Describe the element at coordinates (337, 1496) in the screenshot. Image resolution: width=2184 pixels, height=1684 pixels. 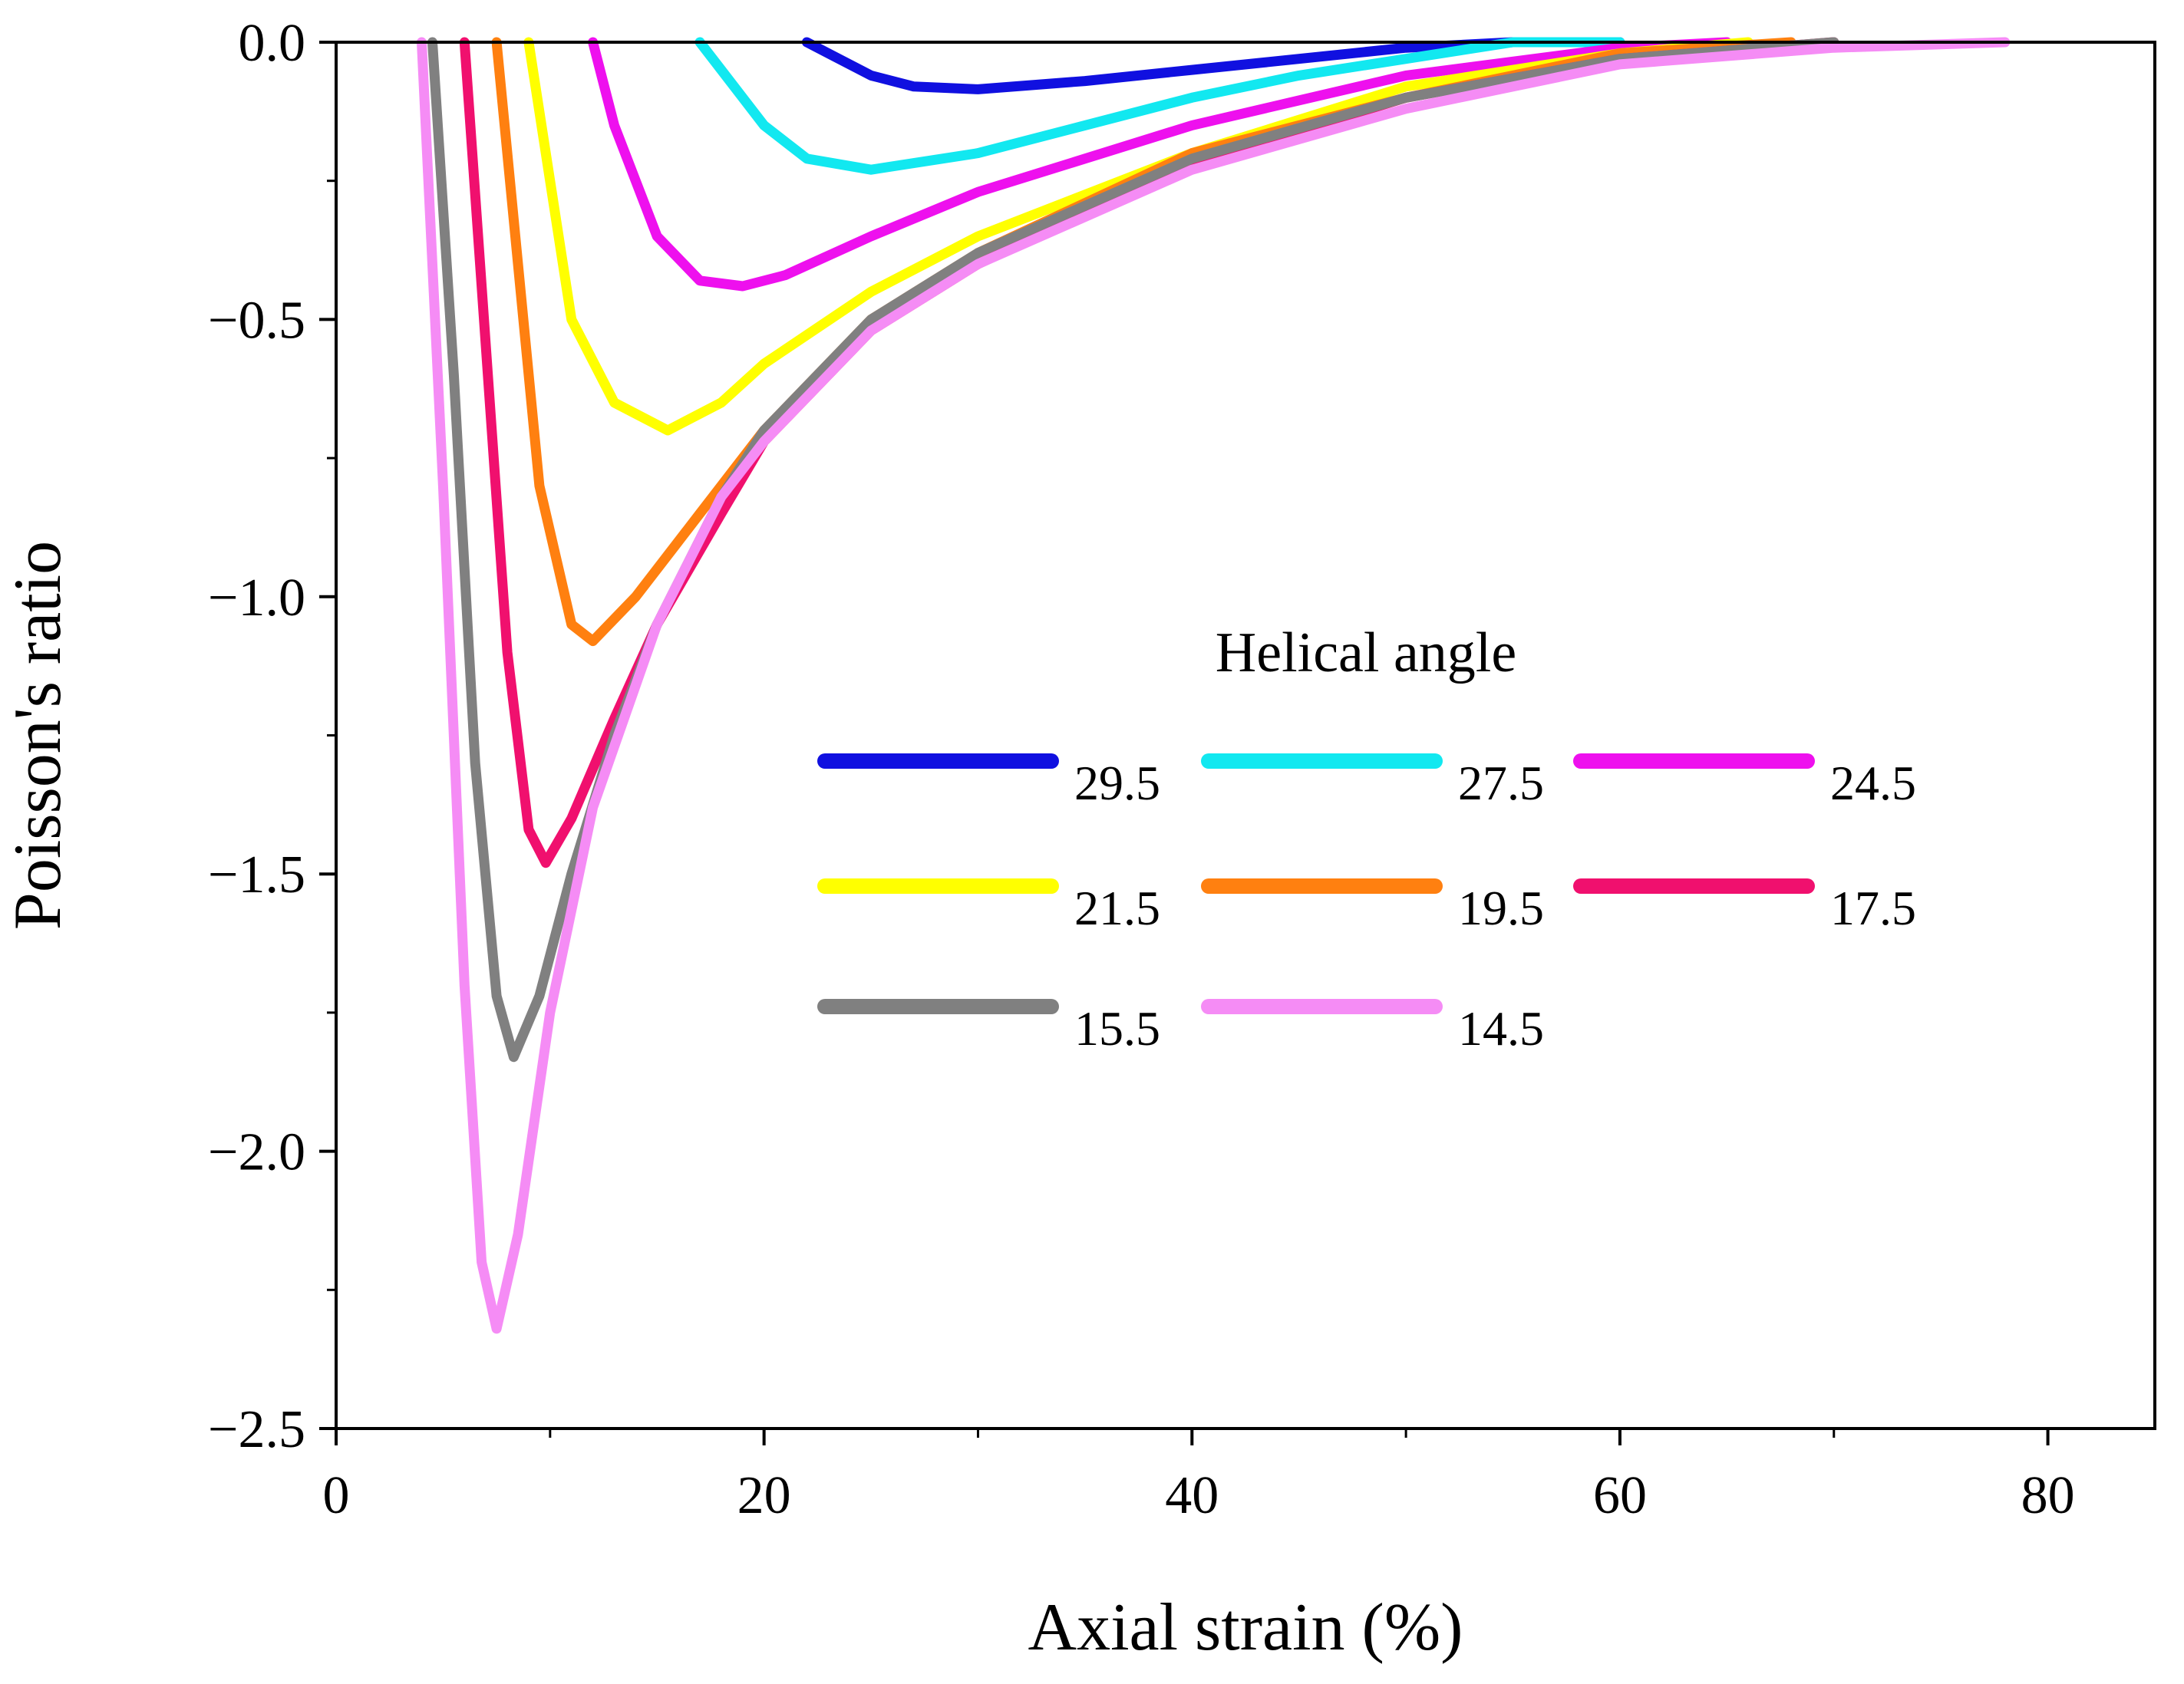
I see `x-tick-label: 0` at that location.